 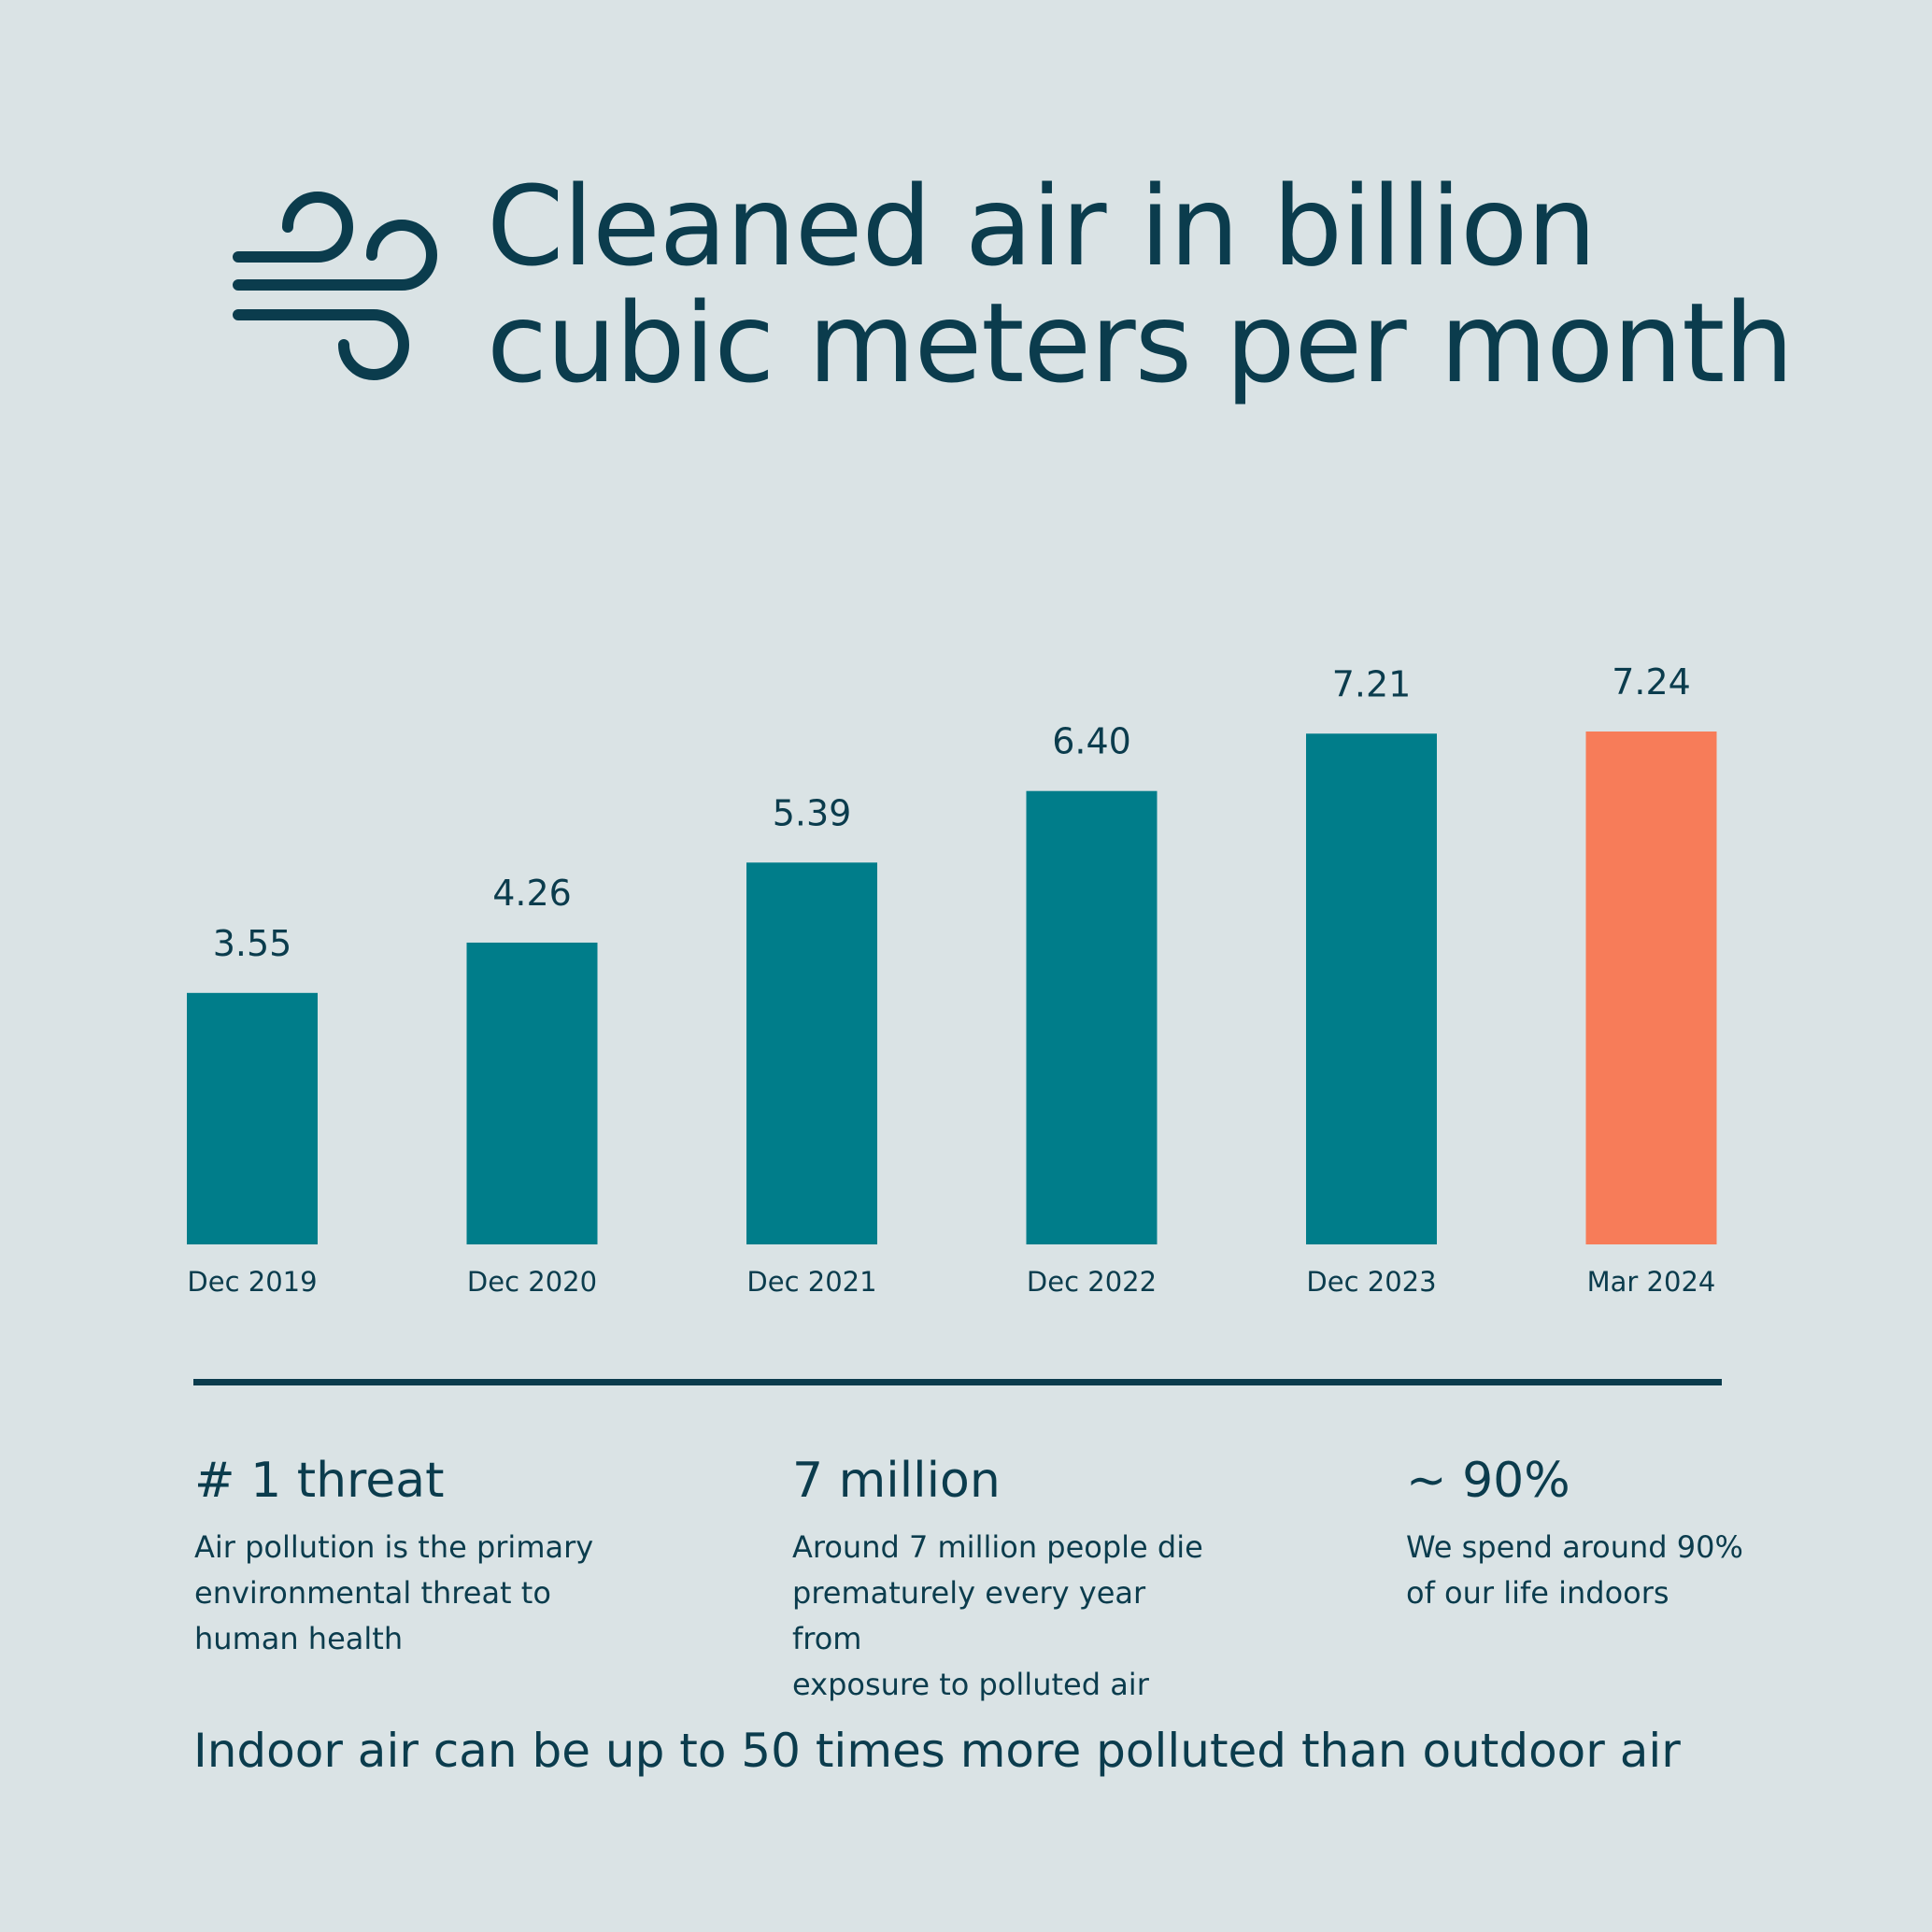 What do you see at coordinates (1488, 1481) in the screenshot?
I see `stat-heading: ~ 90%` at bounding box center [1488, 1481].